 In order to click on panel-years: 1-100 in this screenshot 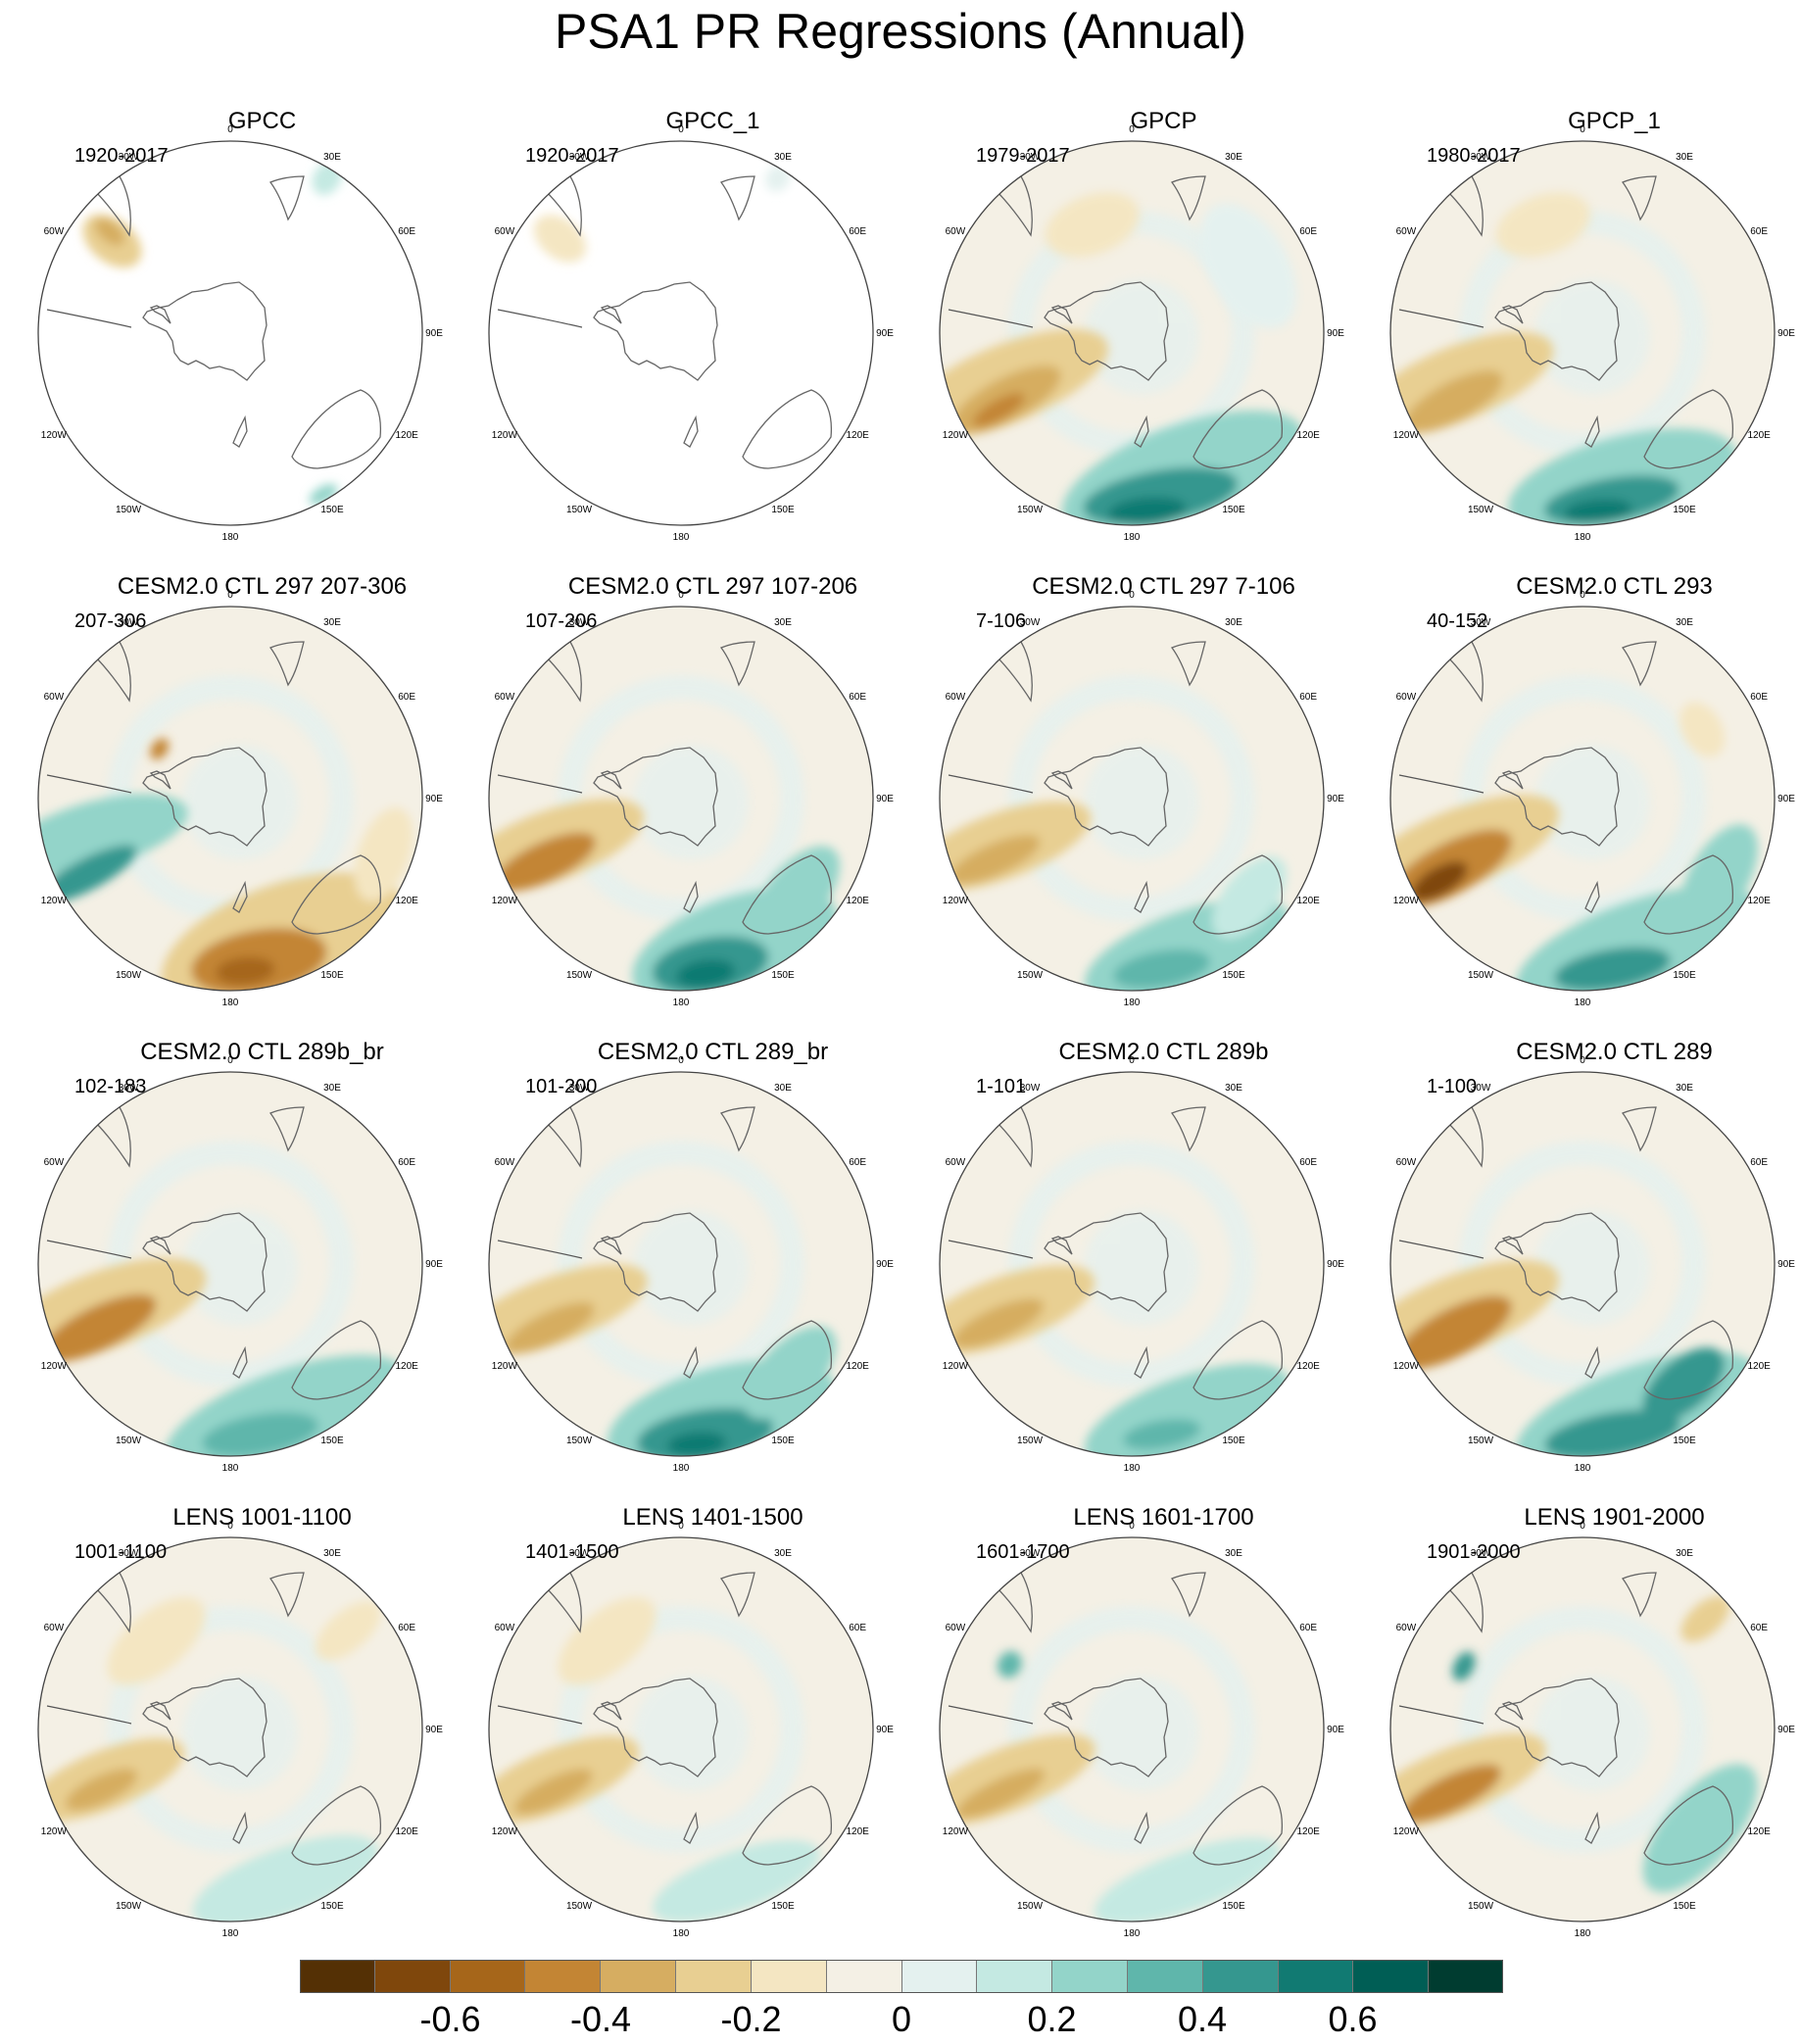, I will do `click(1452, 1086)`.